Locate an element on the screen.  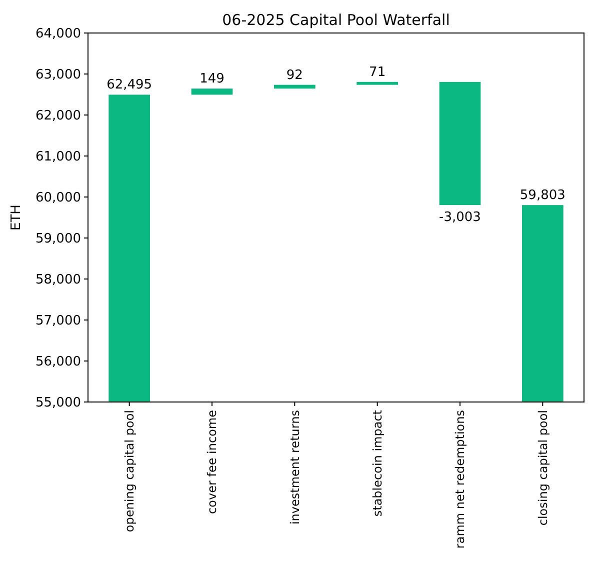
data-label: 71 is located at coordinates (377, 72).